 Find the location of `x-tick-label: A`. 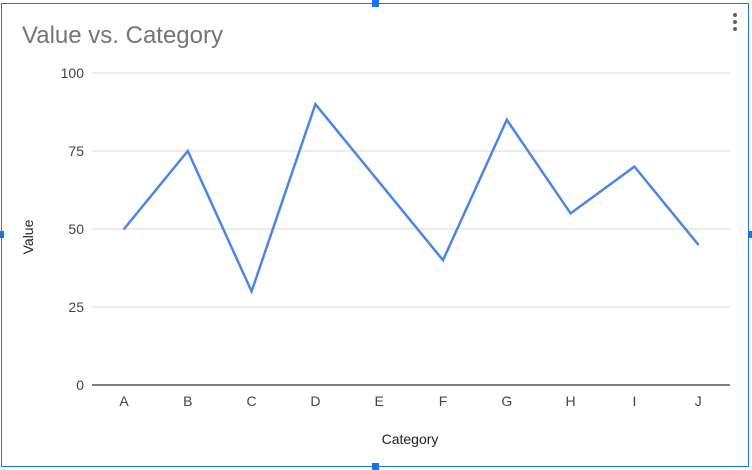

x-tick-label: A is located at coordinates (124, 401).